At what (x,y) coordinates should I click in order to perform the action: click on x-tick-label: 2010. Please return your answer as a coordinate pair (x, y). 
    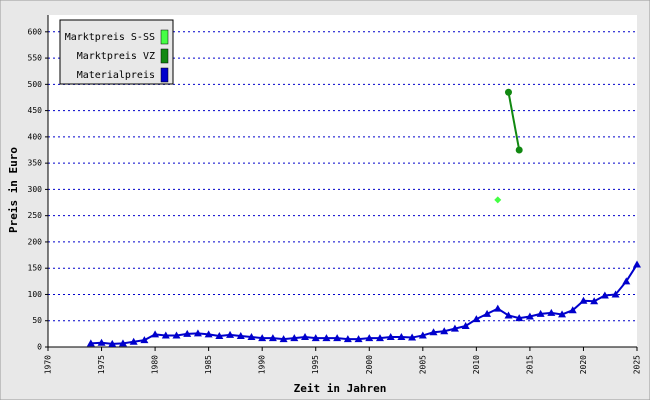
    Looking at the image, I should click on (476, 364).